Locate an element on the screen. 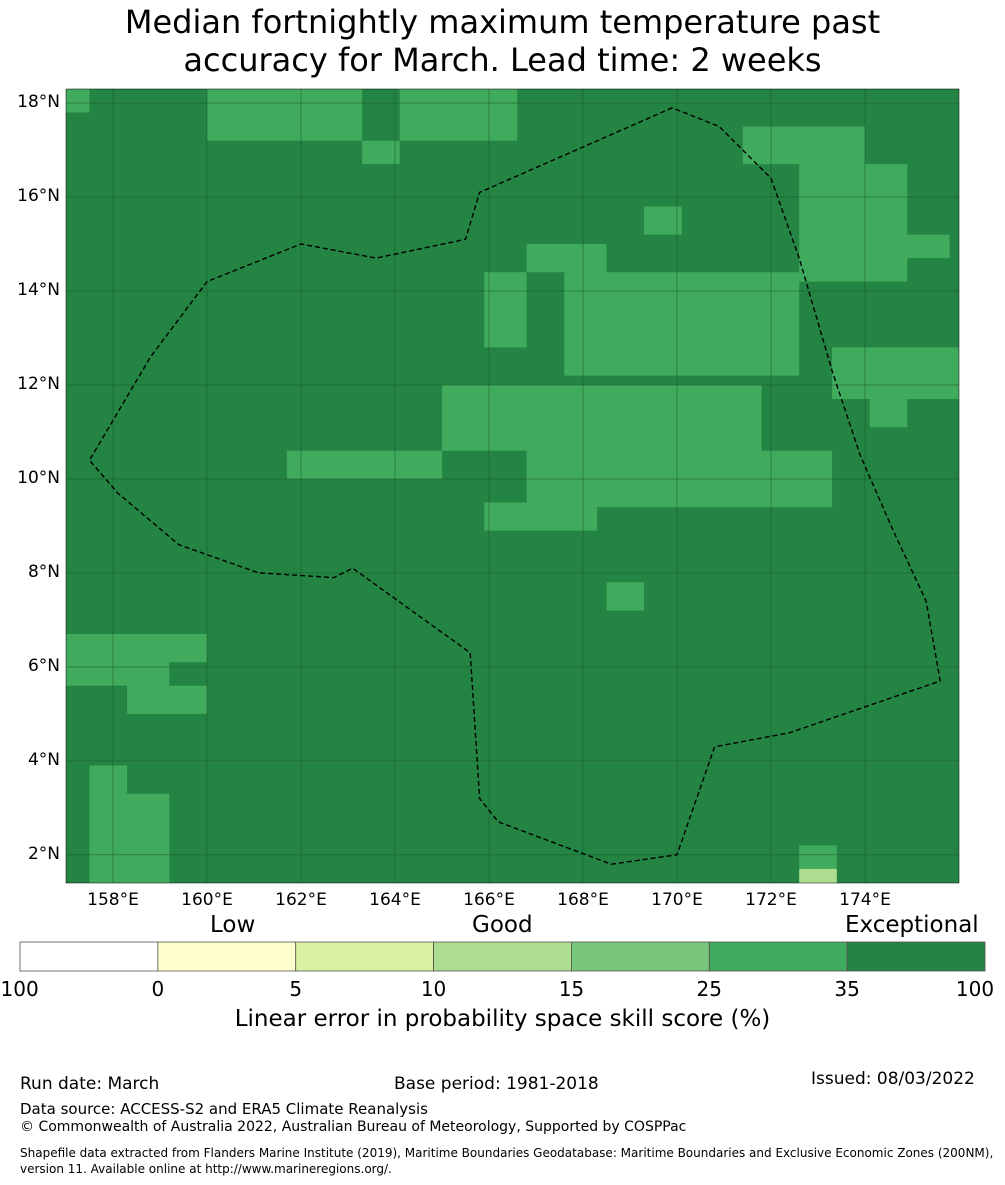  lat-tick-label: 14°N is located at coordinates (38, 290).